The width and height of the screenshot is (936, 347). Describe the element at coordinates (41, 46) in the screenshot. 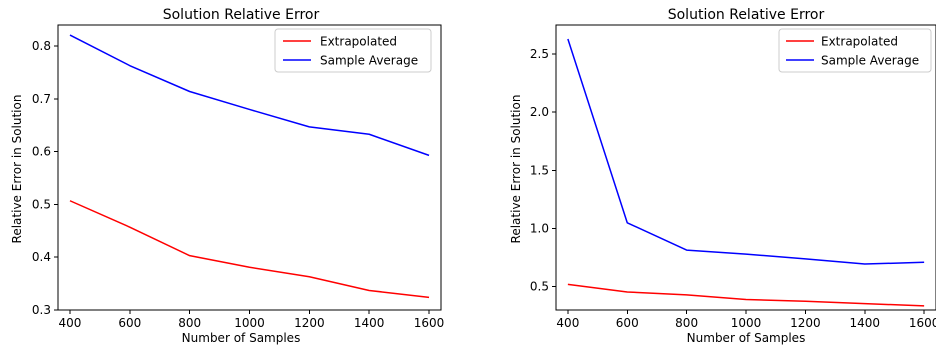

I see `y-tick-label: 0.8` at that location.